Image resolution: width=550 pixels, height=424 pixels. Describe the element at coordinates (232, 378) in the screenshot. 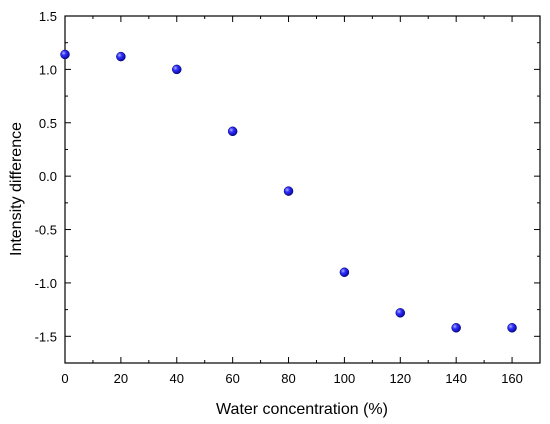

I see `x-tick-label: 60` at that location.